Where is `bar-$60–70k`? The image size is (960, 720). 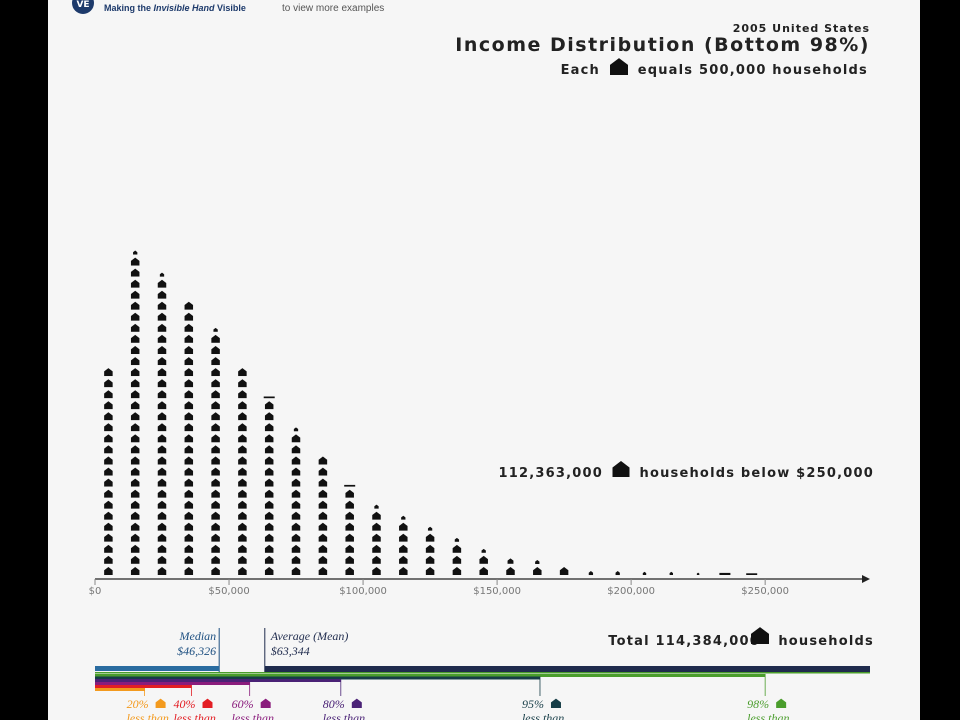
bar-$60–70k is located at coordinates (269, 485).